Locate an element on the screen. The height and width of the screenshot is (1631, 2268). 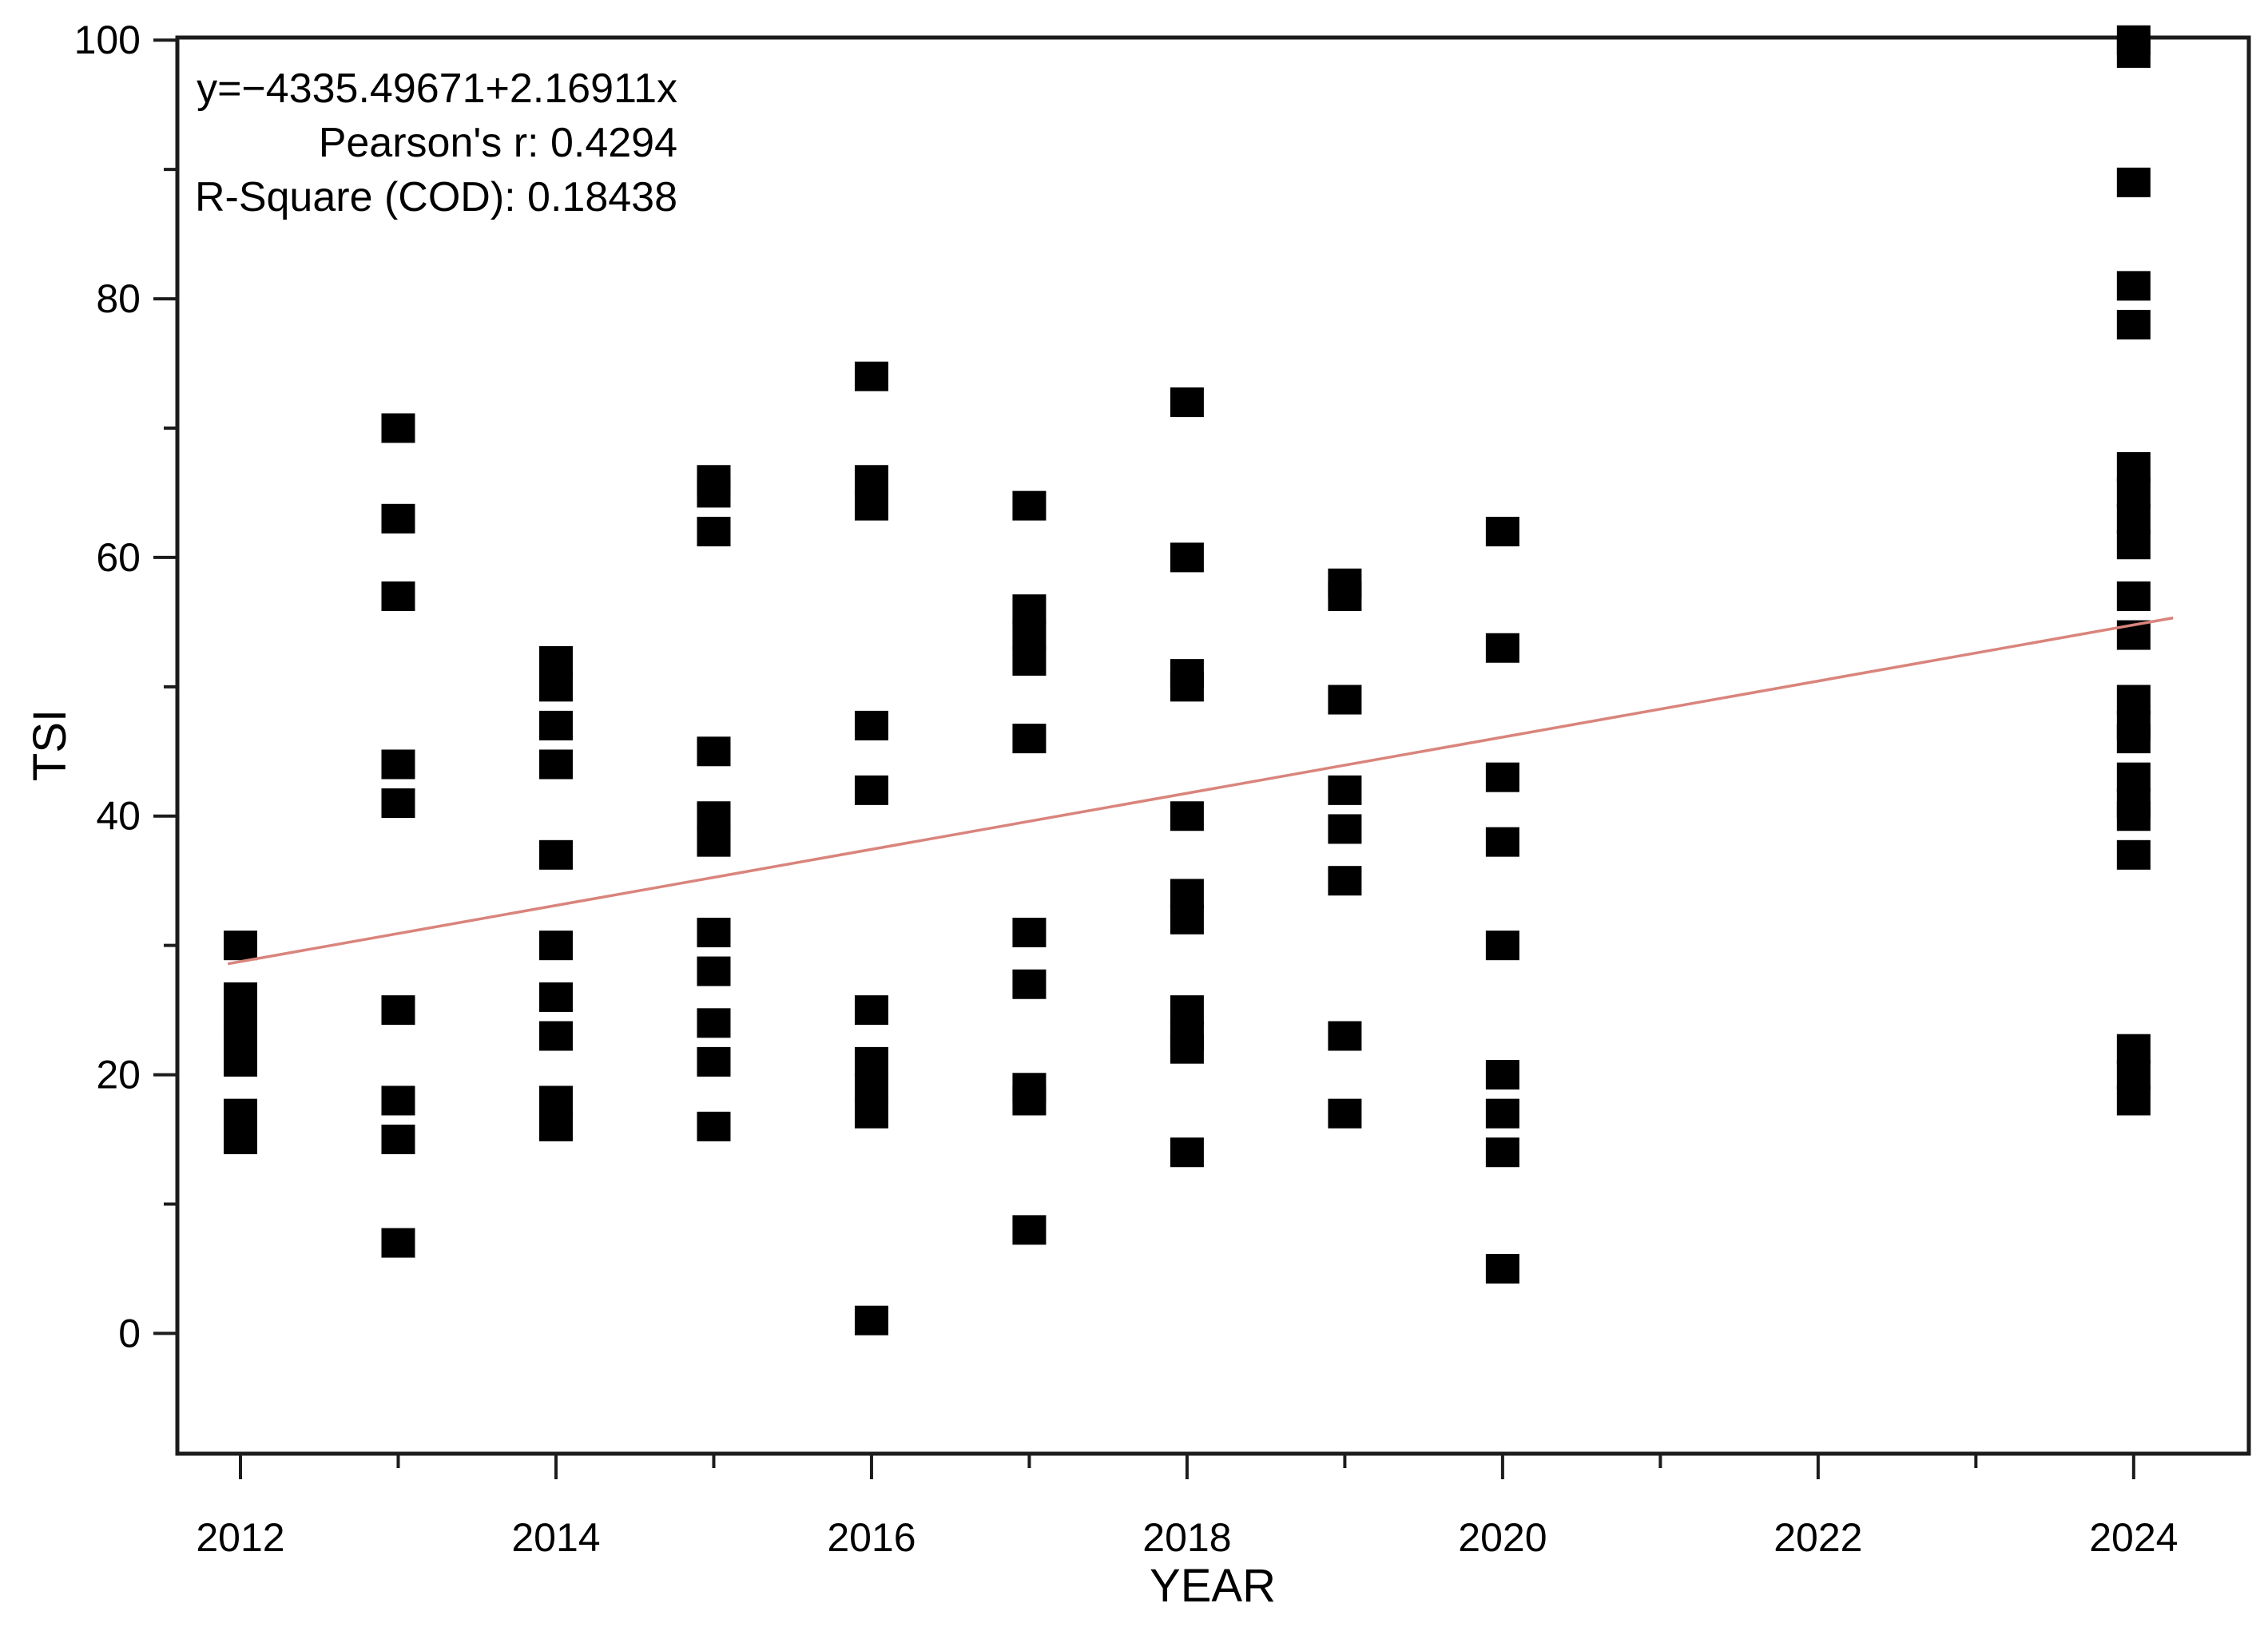
x-tick-label: 2018 is located at coordinates (1186, 1537).